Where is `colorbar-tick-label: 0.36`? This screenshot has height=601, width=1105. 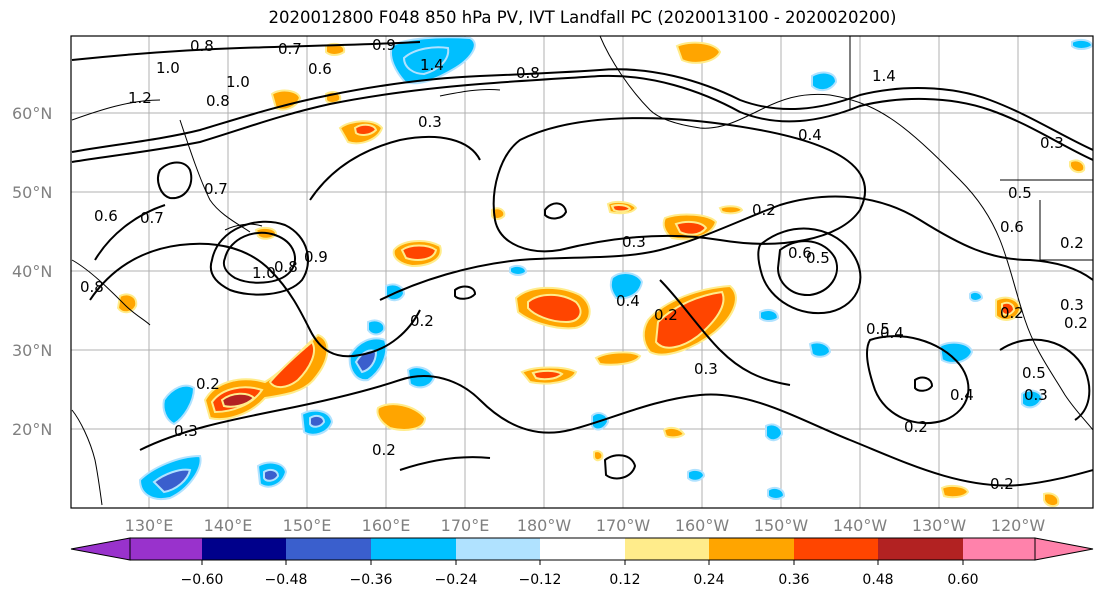 colorbar-tick-label: 0.36 is located at coordinates (794, 580).